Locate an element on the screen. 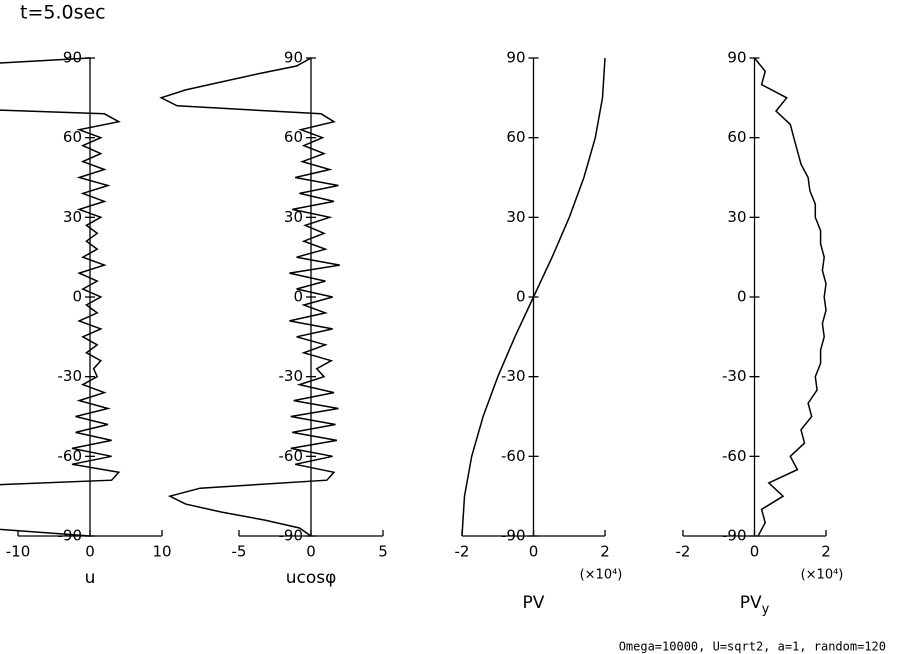  x-axis-label-subscript: y is located at coordinates (766, 609).